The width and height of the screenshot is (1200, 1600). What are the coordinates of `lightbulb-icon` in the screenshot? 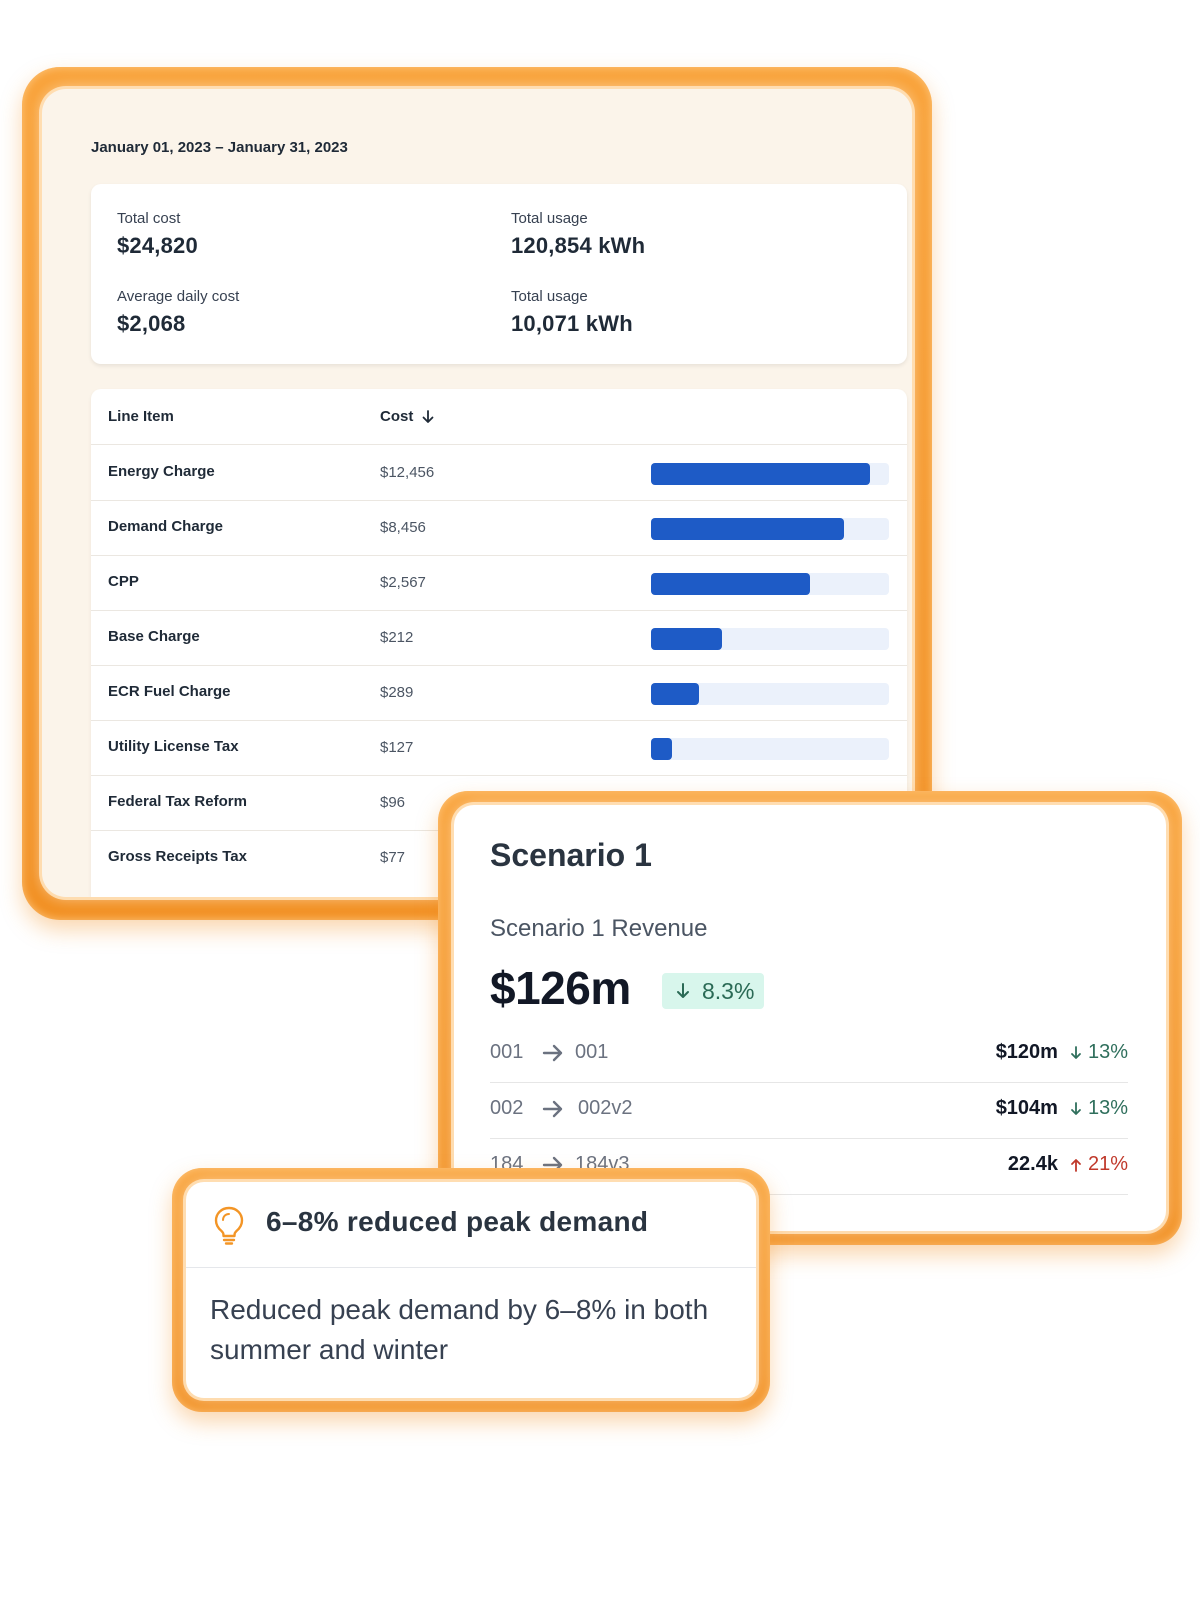 It's located at (229, 1225).